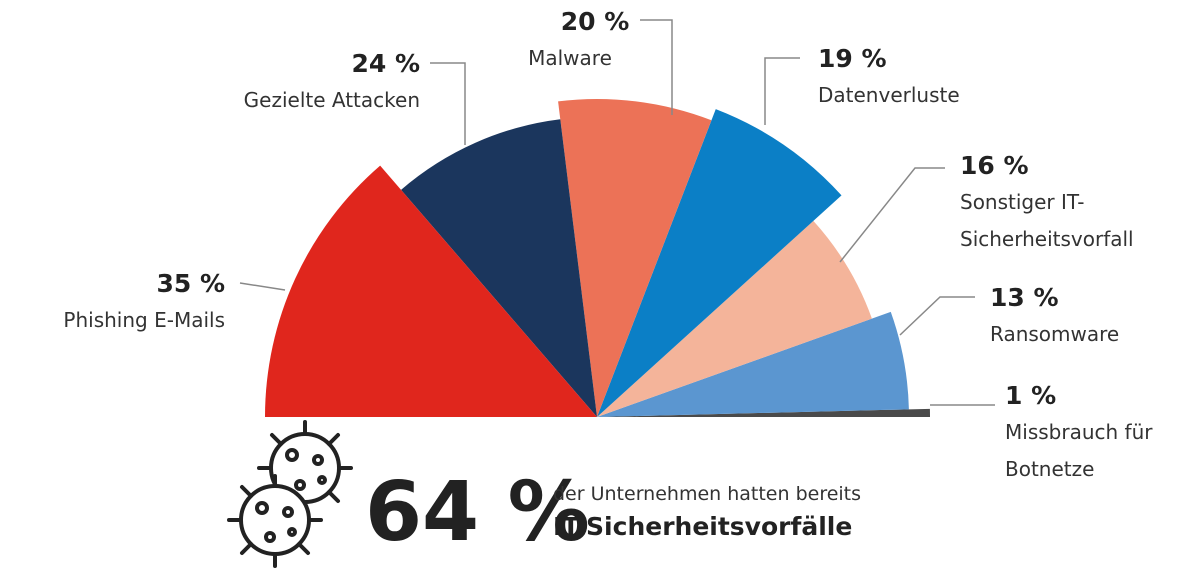  I want to click on sector-label: 20 % Malware, so click(570, 40).